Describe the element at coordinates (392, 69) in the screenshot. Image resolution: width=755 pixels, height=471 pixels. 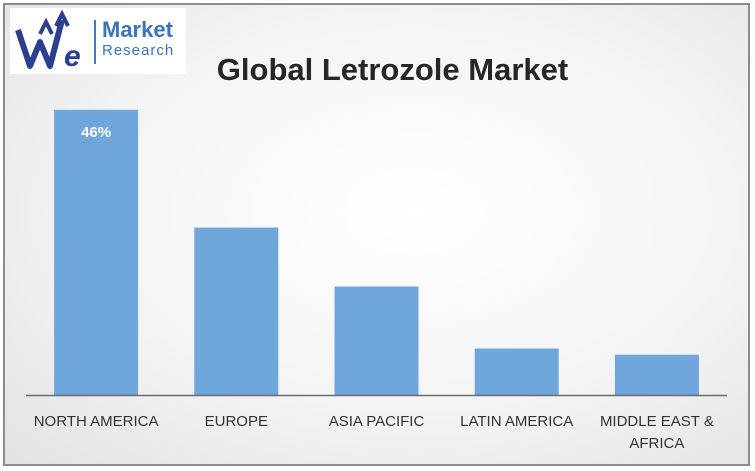
I see `chart-title: Global Letrozole Market` at that location.